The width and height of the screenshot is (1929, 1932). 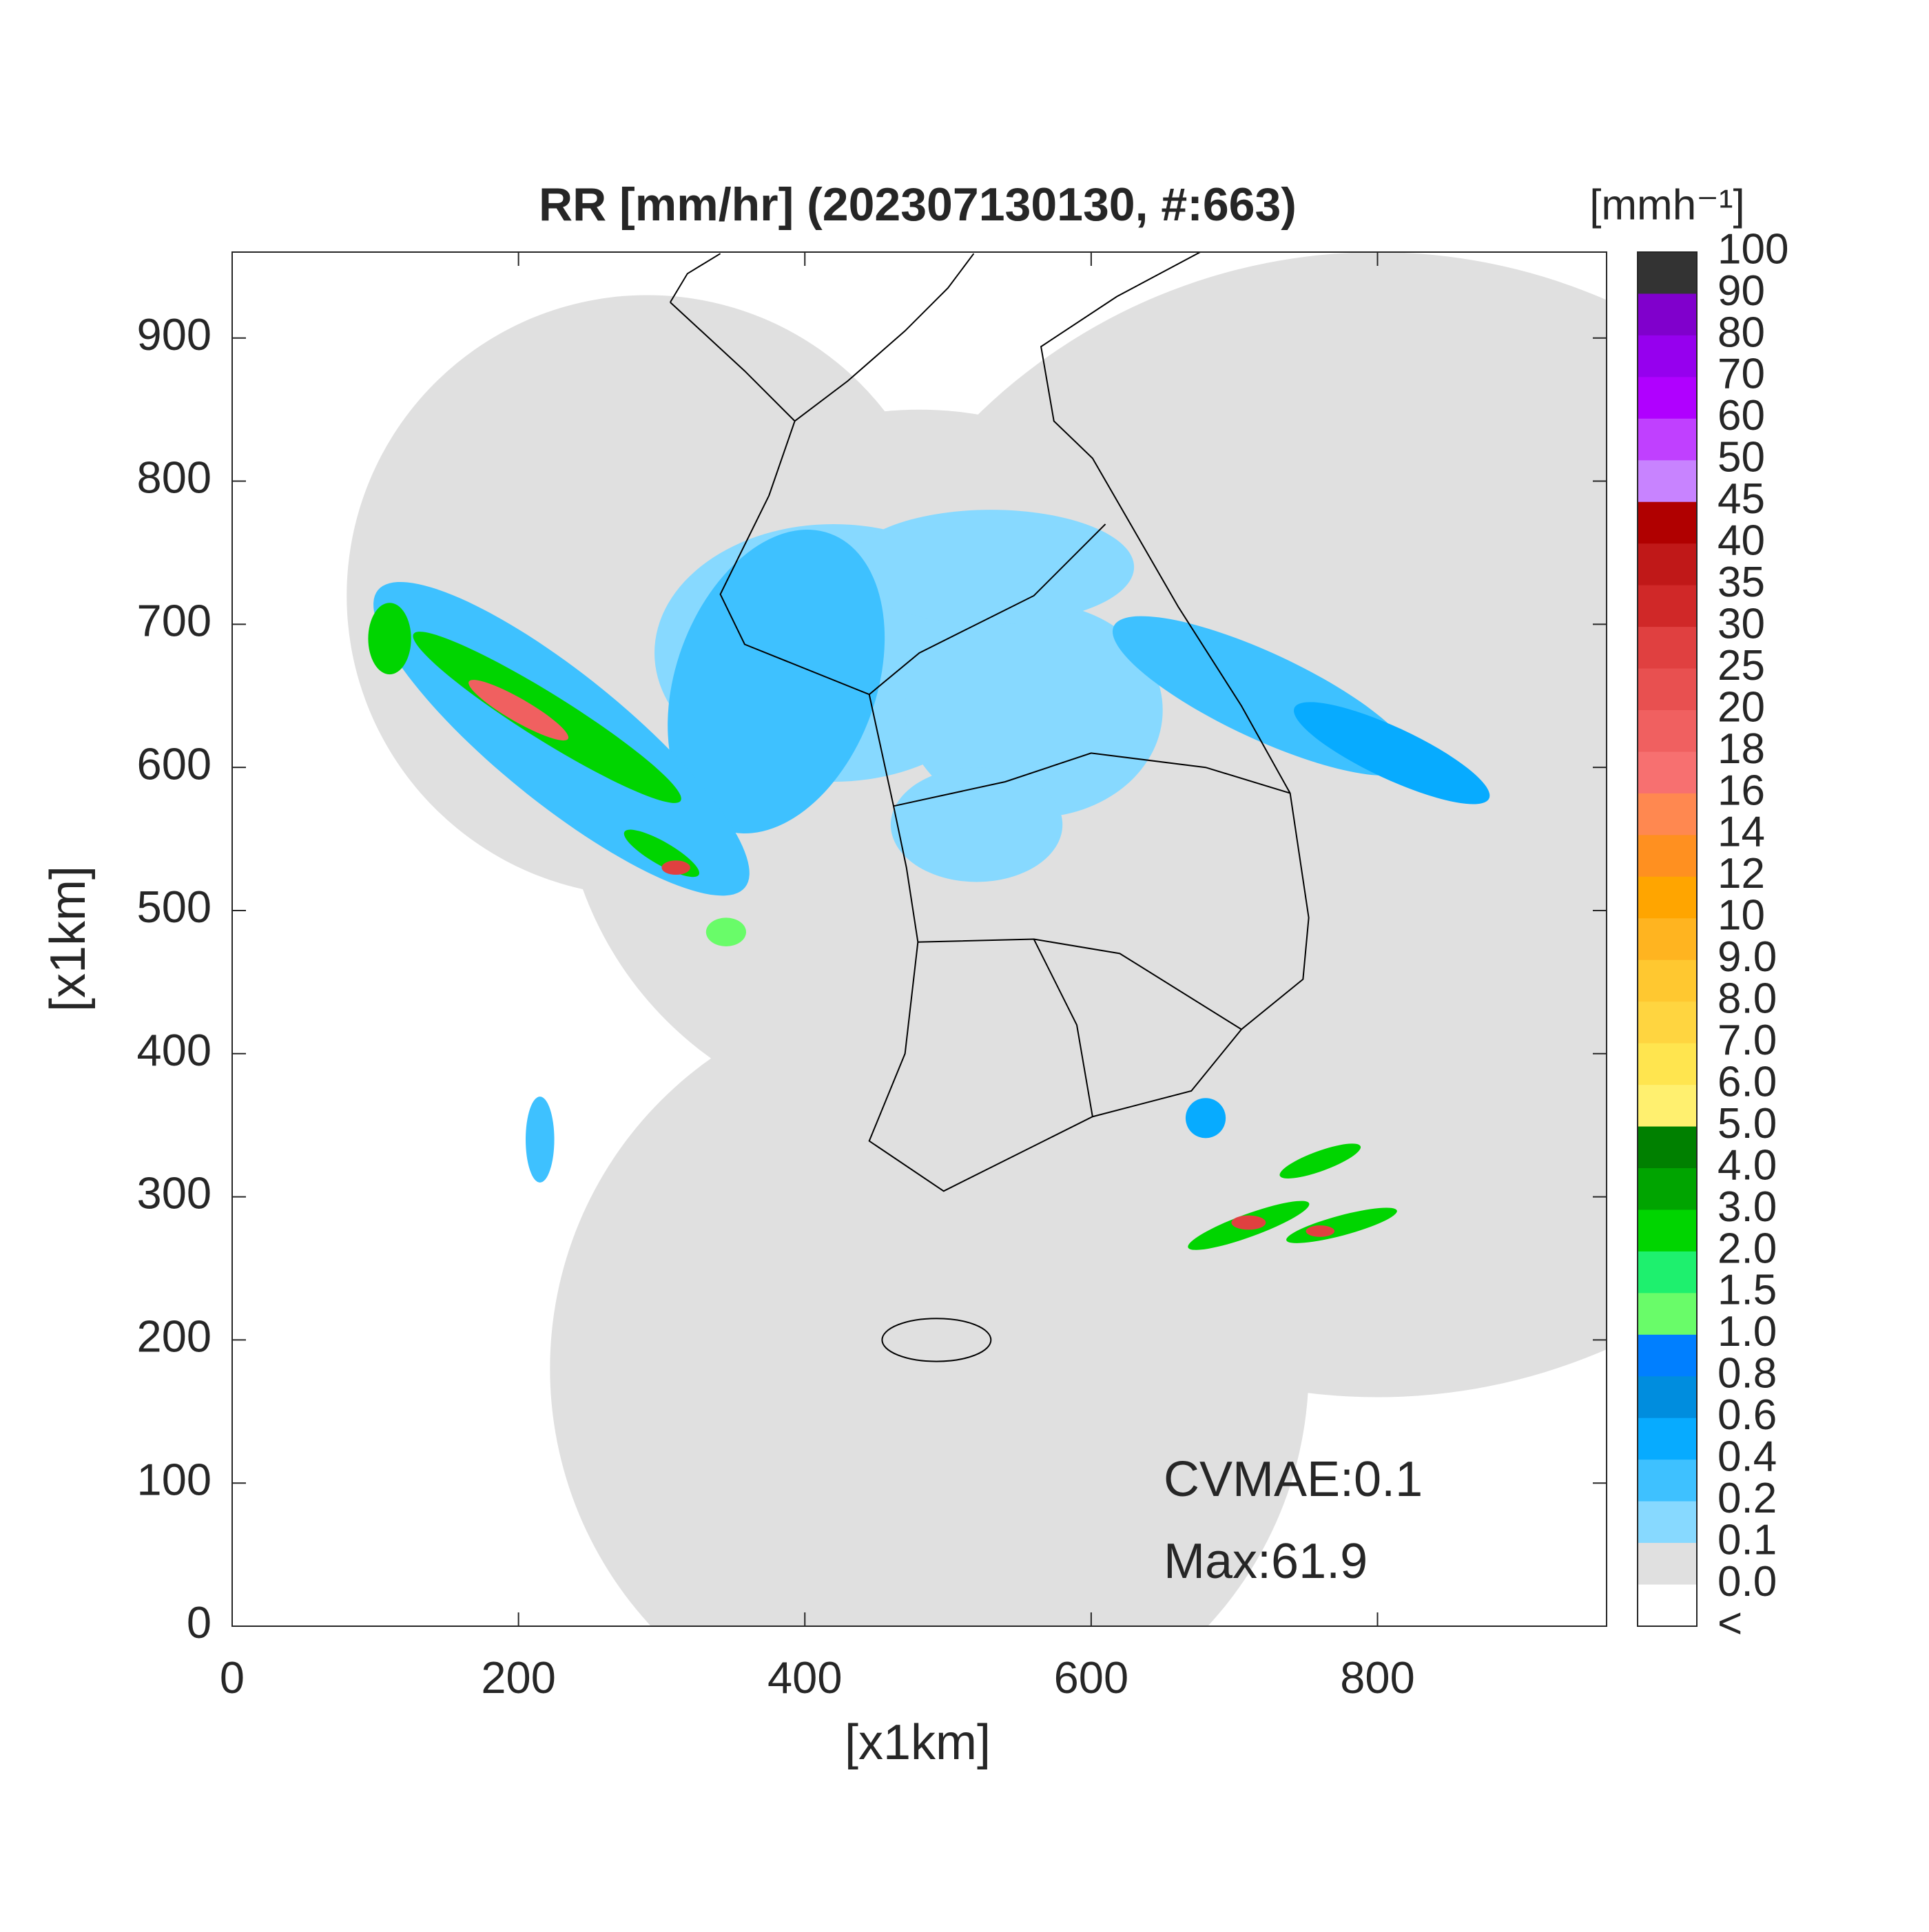 I want to click on x-tick-label: 600, so click(x=1091, y=1678).